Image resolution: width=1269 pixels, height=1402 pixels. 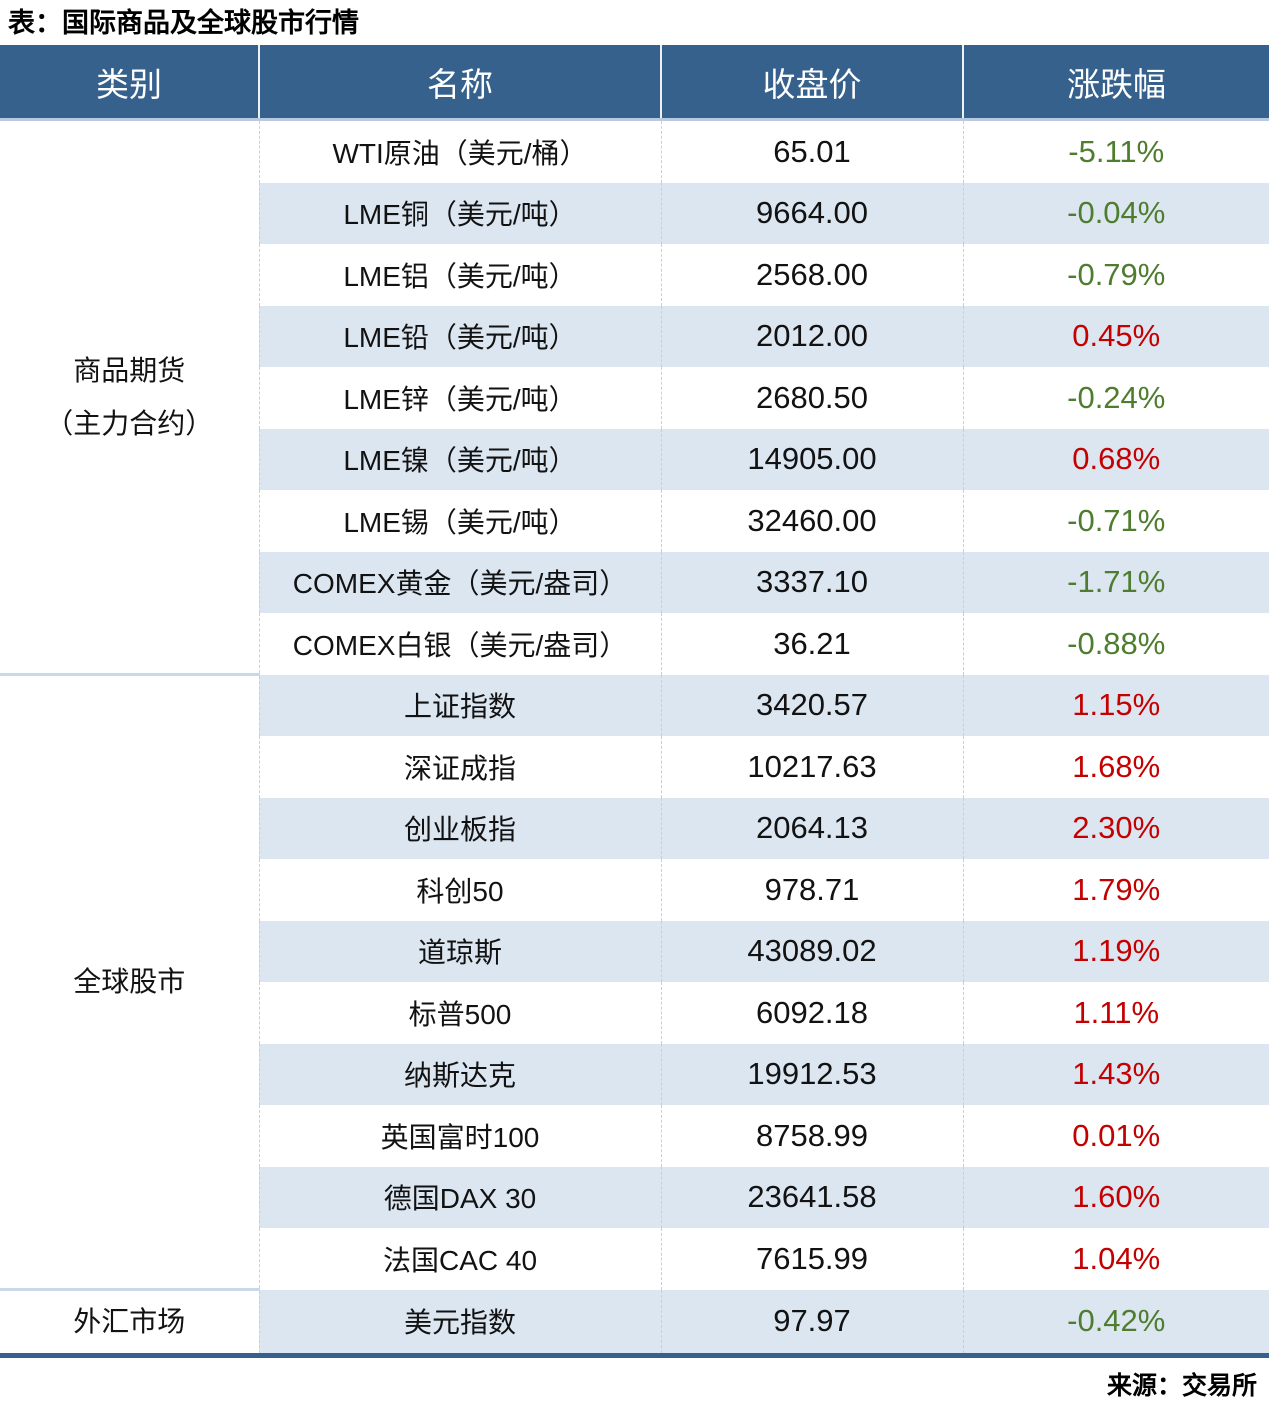 What do you see at coordinates (459, 213) in the screenshot?
I see `name-cell: LME铜（美元/吨）` at bounding box center [459, 213].